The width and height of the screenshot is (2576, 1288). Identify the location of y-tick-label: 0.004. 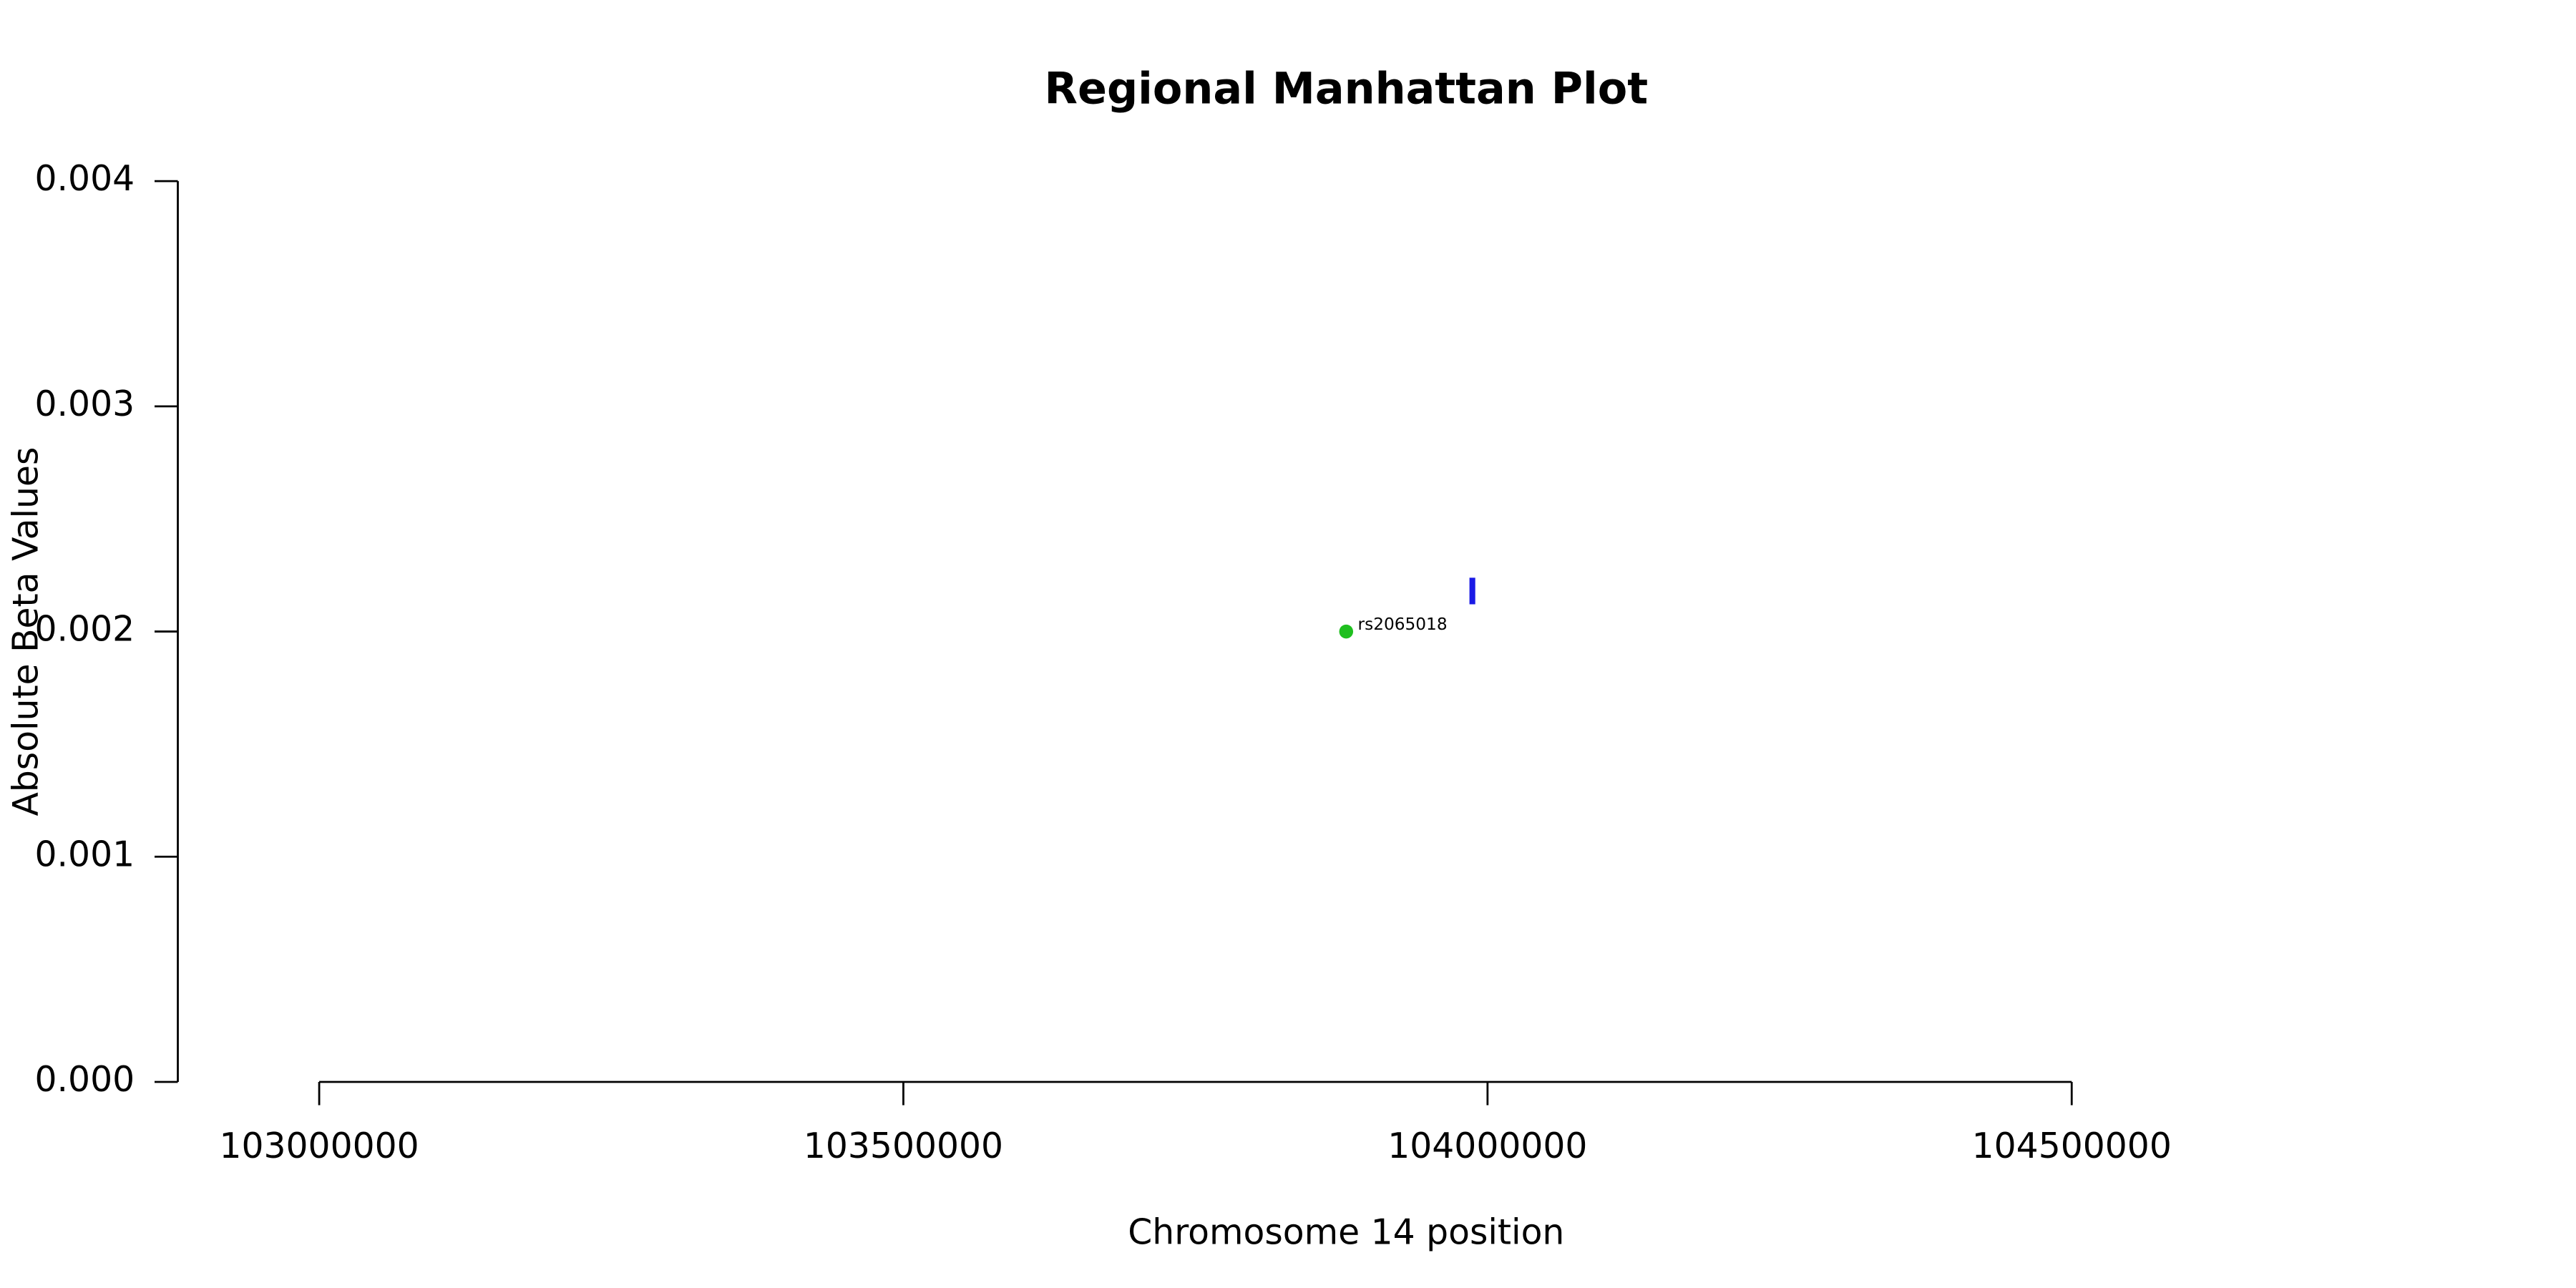
(85, 178).